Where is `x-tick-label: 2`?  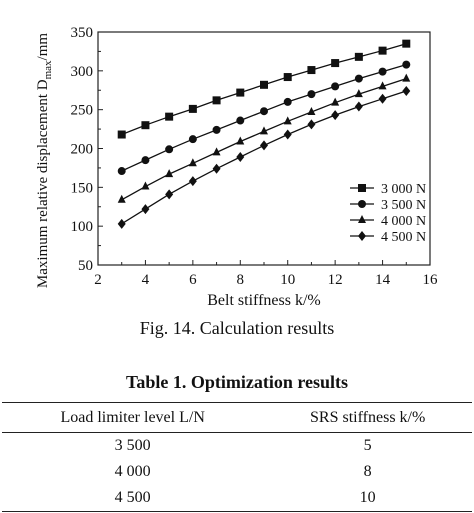
x-tick-label: 2 is located at coordinates (98, 280).